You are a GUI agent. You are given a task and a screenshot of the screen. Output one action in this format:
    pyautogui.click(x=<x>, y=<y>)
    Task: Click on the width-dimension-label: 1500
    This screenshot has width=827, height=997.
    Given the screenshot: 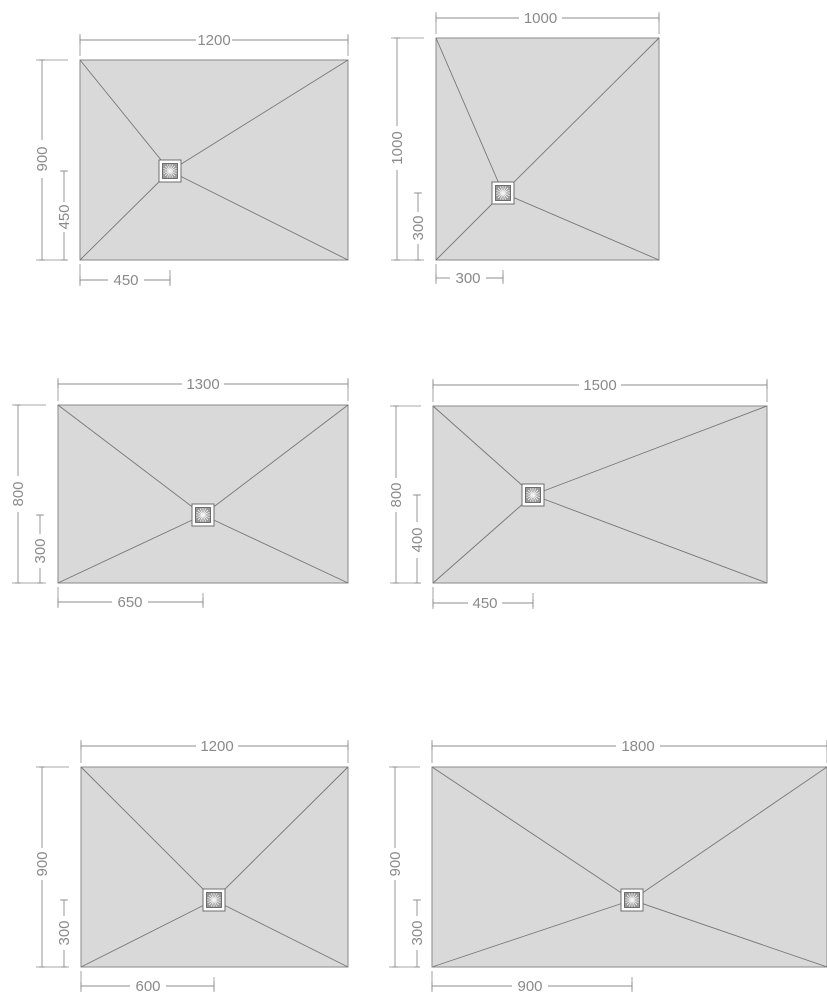 What is the action you would take?
    pyautogui.click(x=599, y=385)
    